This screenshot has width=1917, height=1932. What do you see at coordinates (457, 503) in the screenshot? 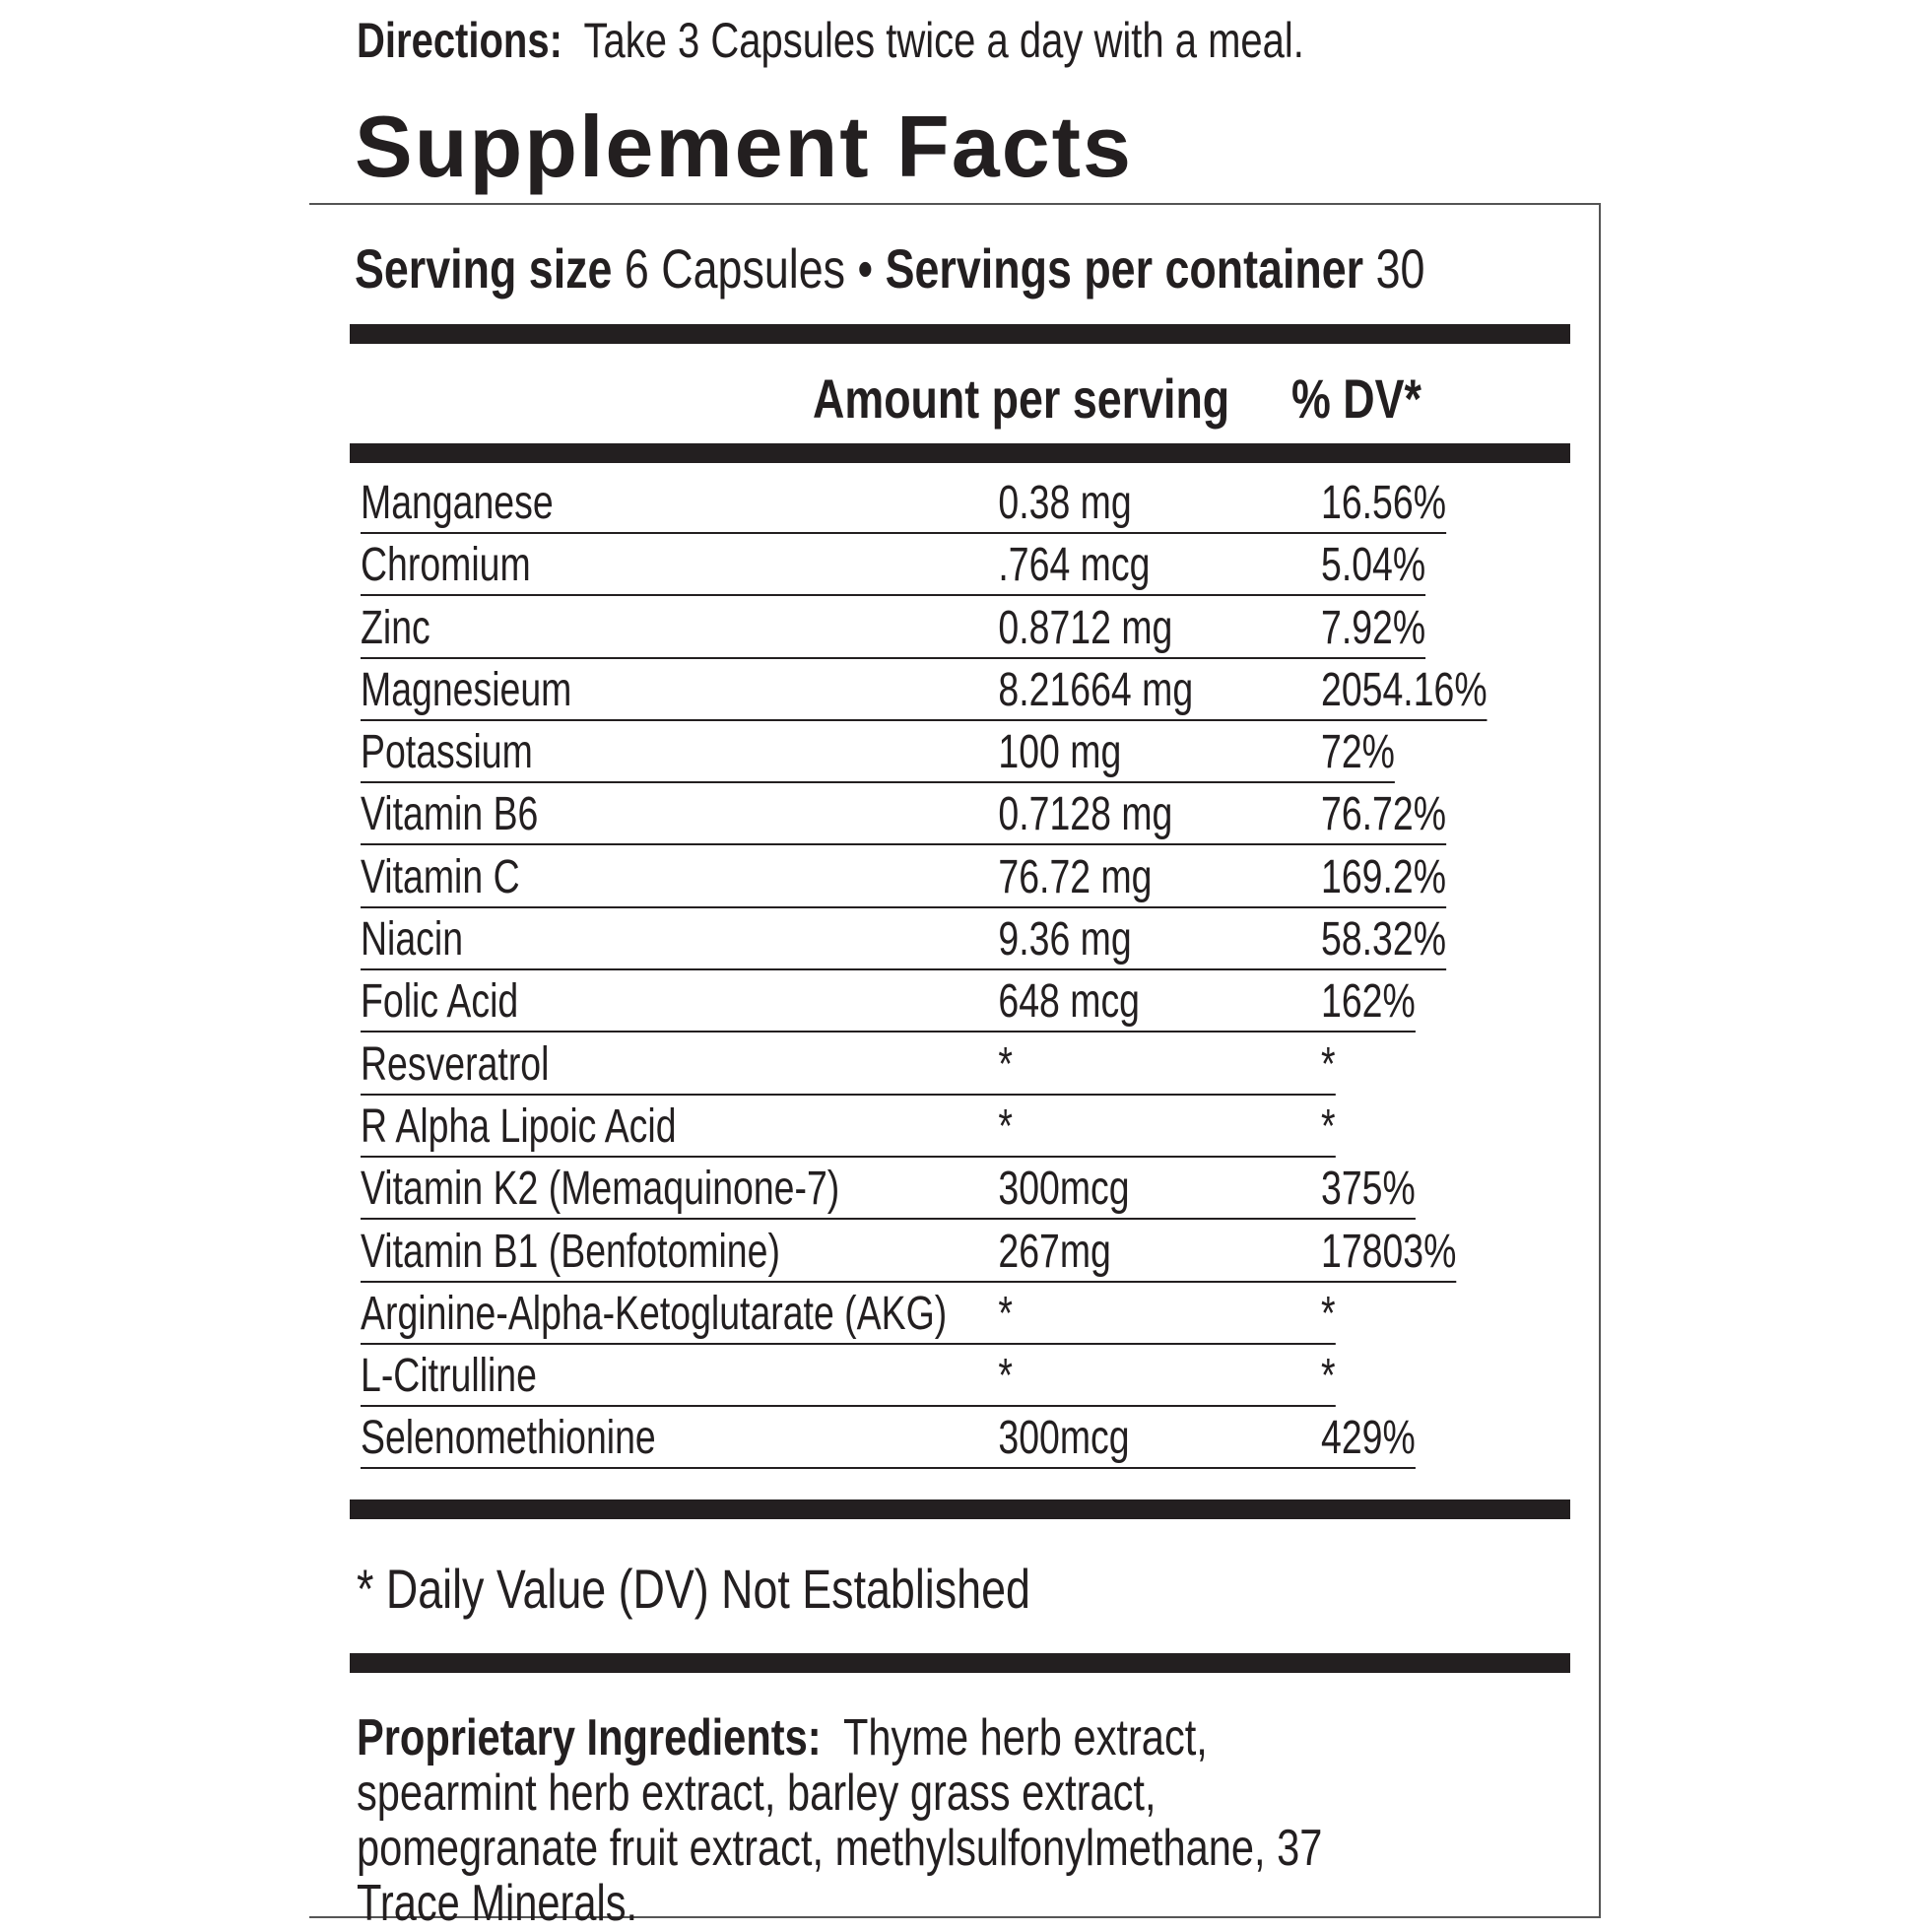
I see `nutrient-name: Manganese` at bounding box center [457, 503].